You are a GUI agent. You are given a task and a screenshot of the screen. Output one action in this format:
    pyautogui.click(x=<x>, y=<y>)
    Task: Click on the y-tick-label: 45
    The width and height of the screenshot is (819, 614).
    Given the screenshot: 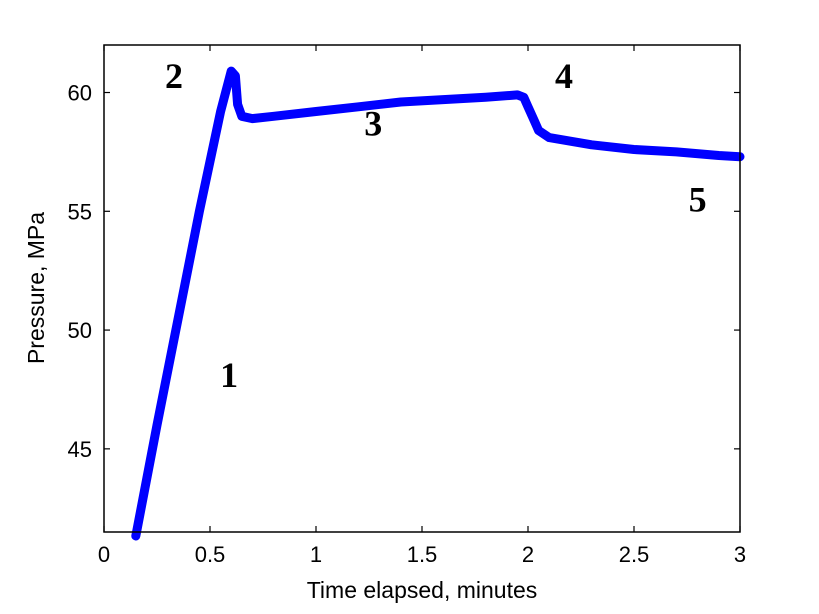 What is the action you would take?
    pyautogui.click(x=80, y=449)
    